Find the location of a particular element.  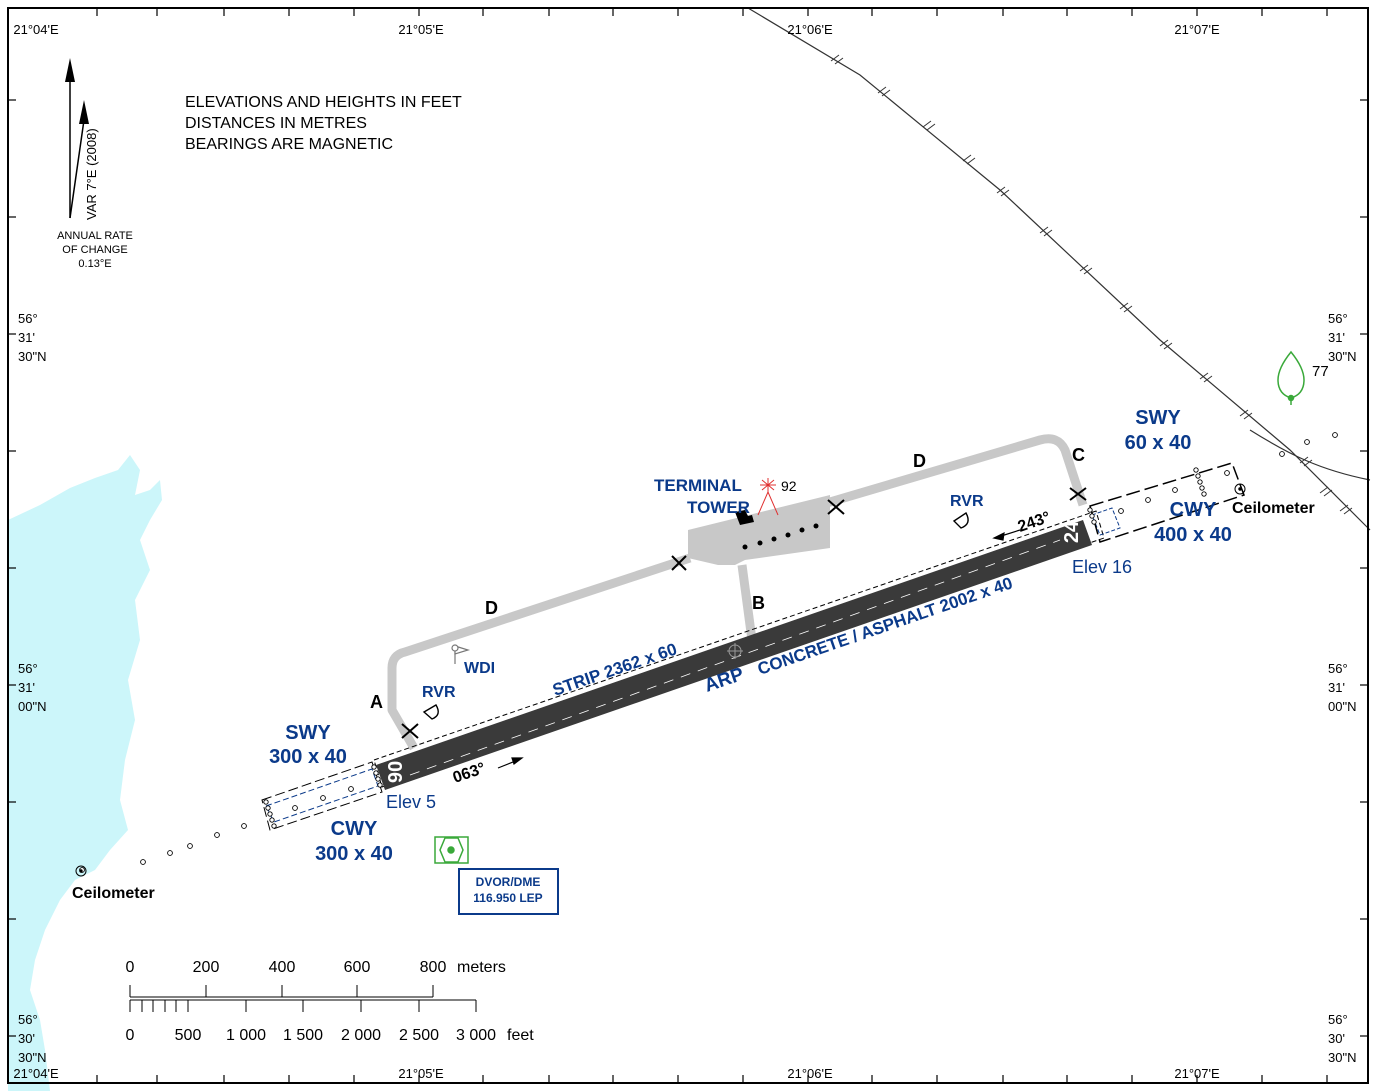

lat-left-3-deg: 56° is located at coordinates (28, 1019).